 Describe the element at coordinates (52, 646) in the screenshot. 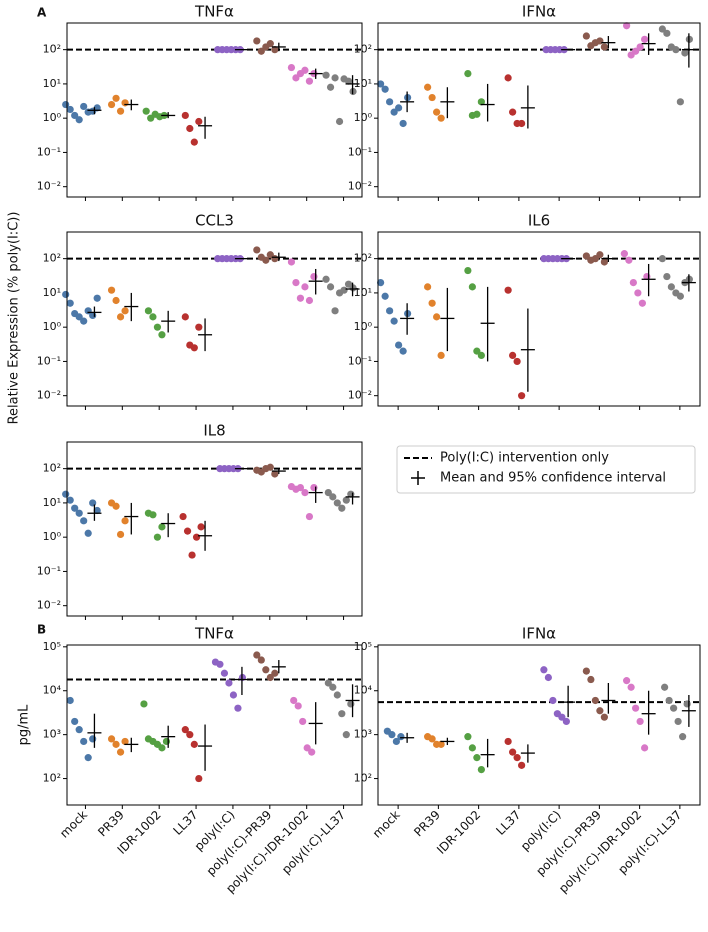

I see `y-tick-label: 10⁵` at that location.